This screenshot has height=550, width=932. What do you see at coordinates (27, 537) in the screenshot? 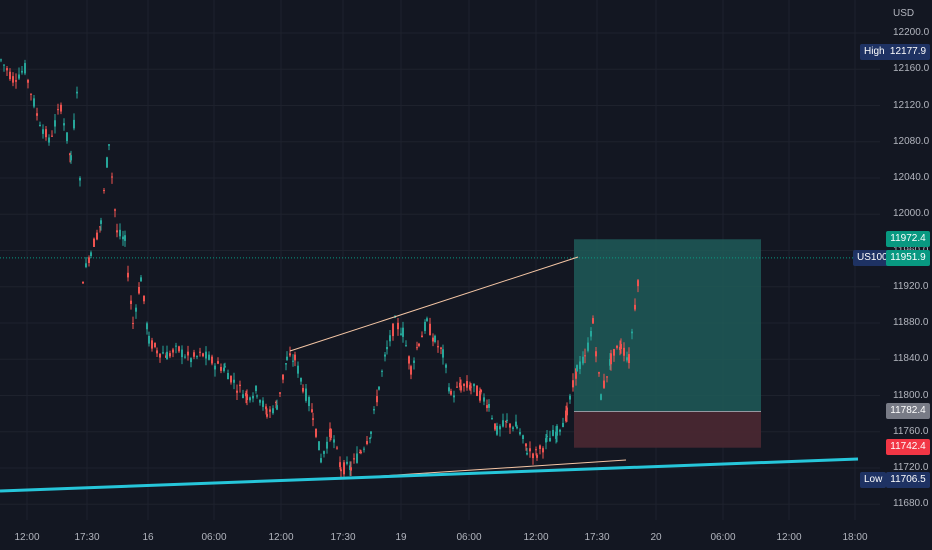
I see `time-tick-label: 12:00` at bounding box center [27, 537].